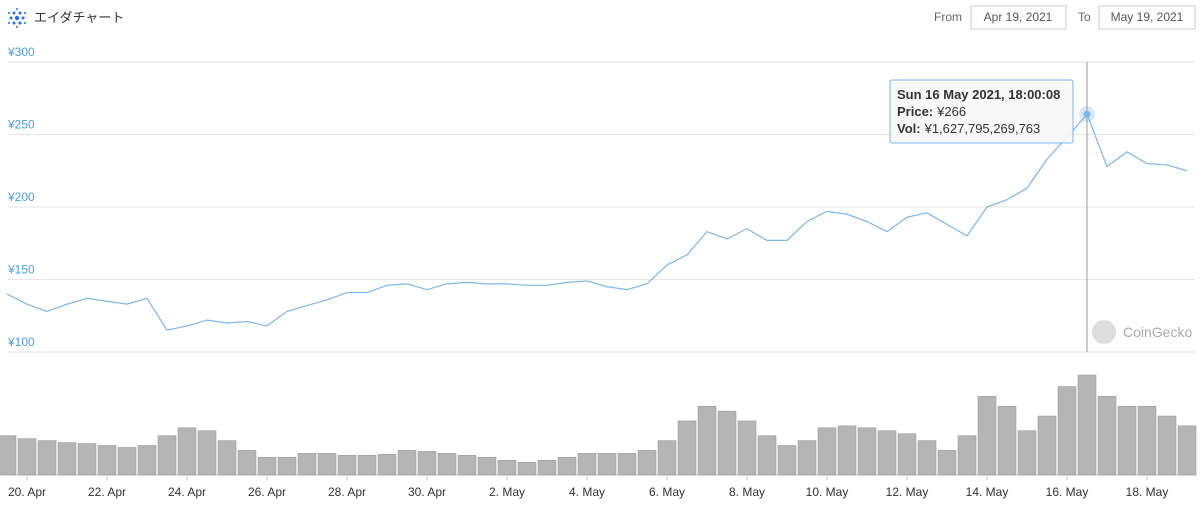  What do you see at coordinates (21, 197) in the screenshot?
I see `y-tick-label: ¥200` at bounding box center [21, 197].